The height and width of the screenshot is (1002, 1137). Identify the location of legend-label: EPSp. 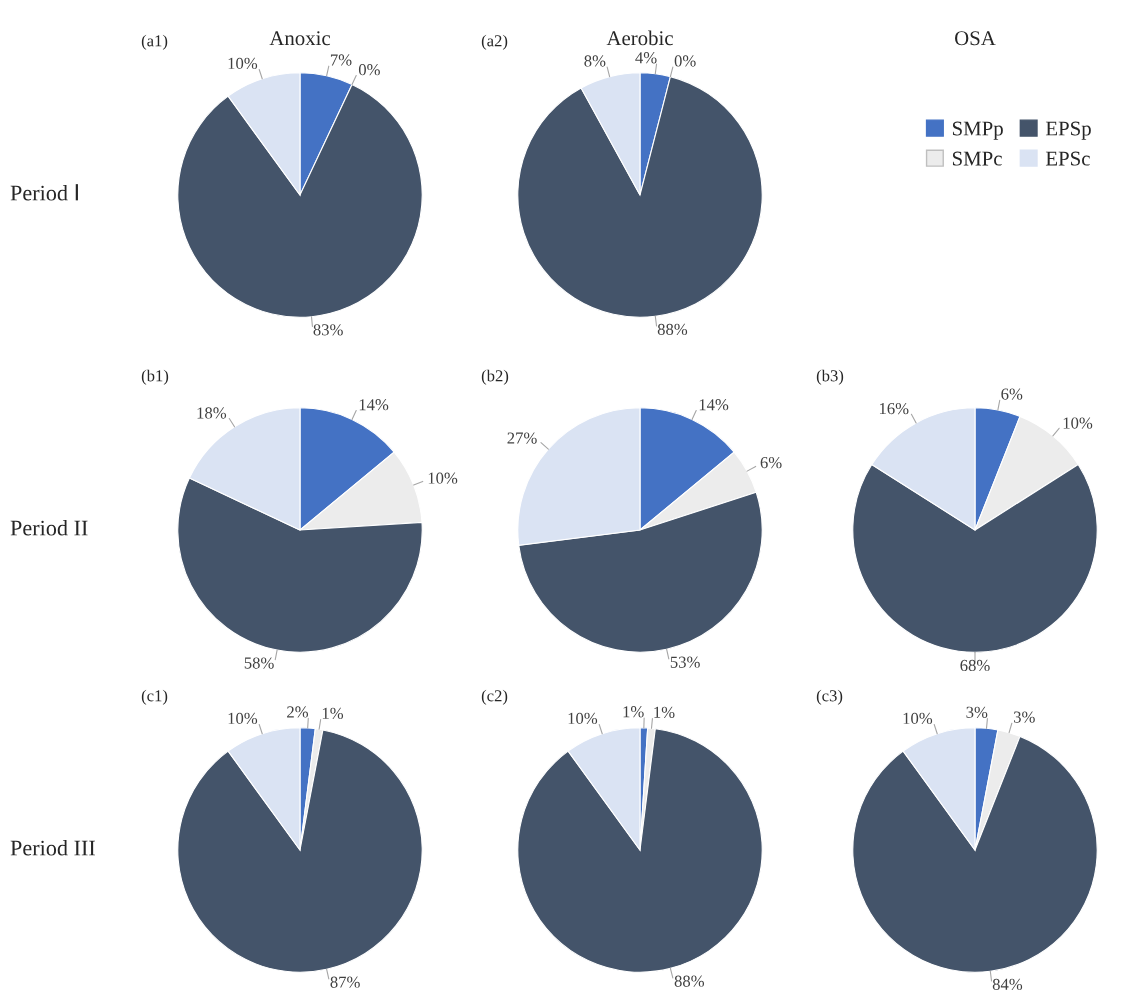
(1068, 130).